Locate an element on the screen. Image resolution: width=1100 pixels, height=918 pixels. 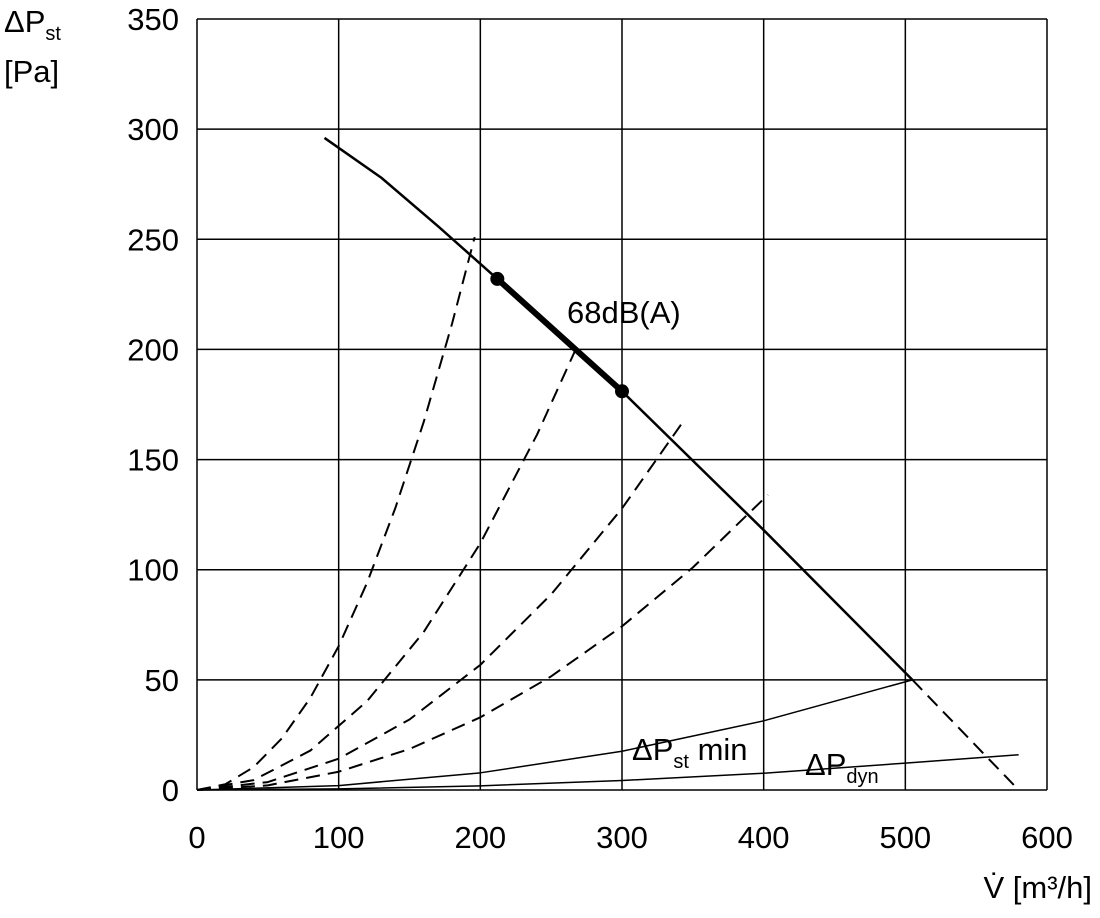
x-tick-label: 300 is located at coordinates (622, 837).